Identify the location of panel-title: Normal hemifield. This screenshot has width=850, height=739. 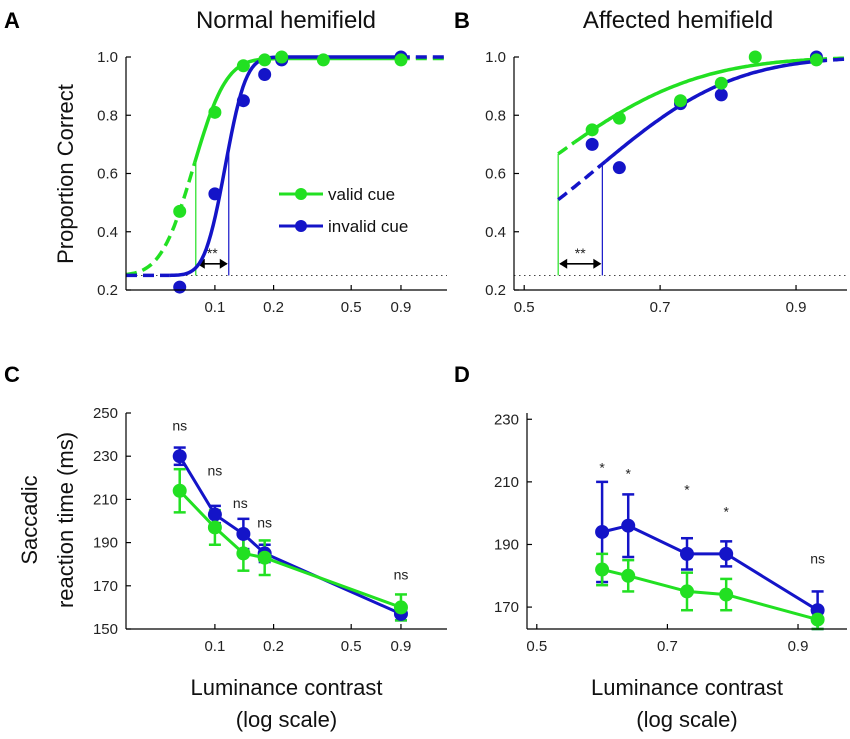
(286, 20).